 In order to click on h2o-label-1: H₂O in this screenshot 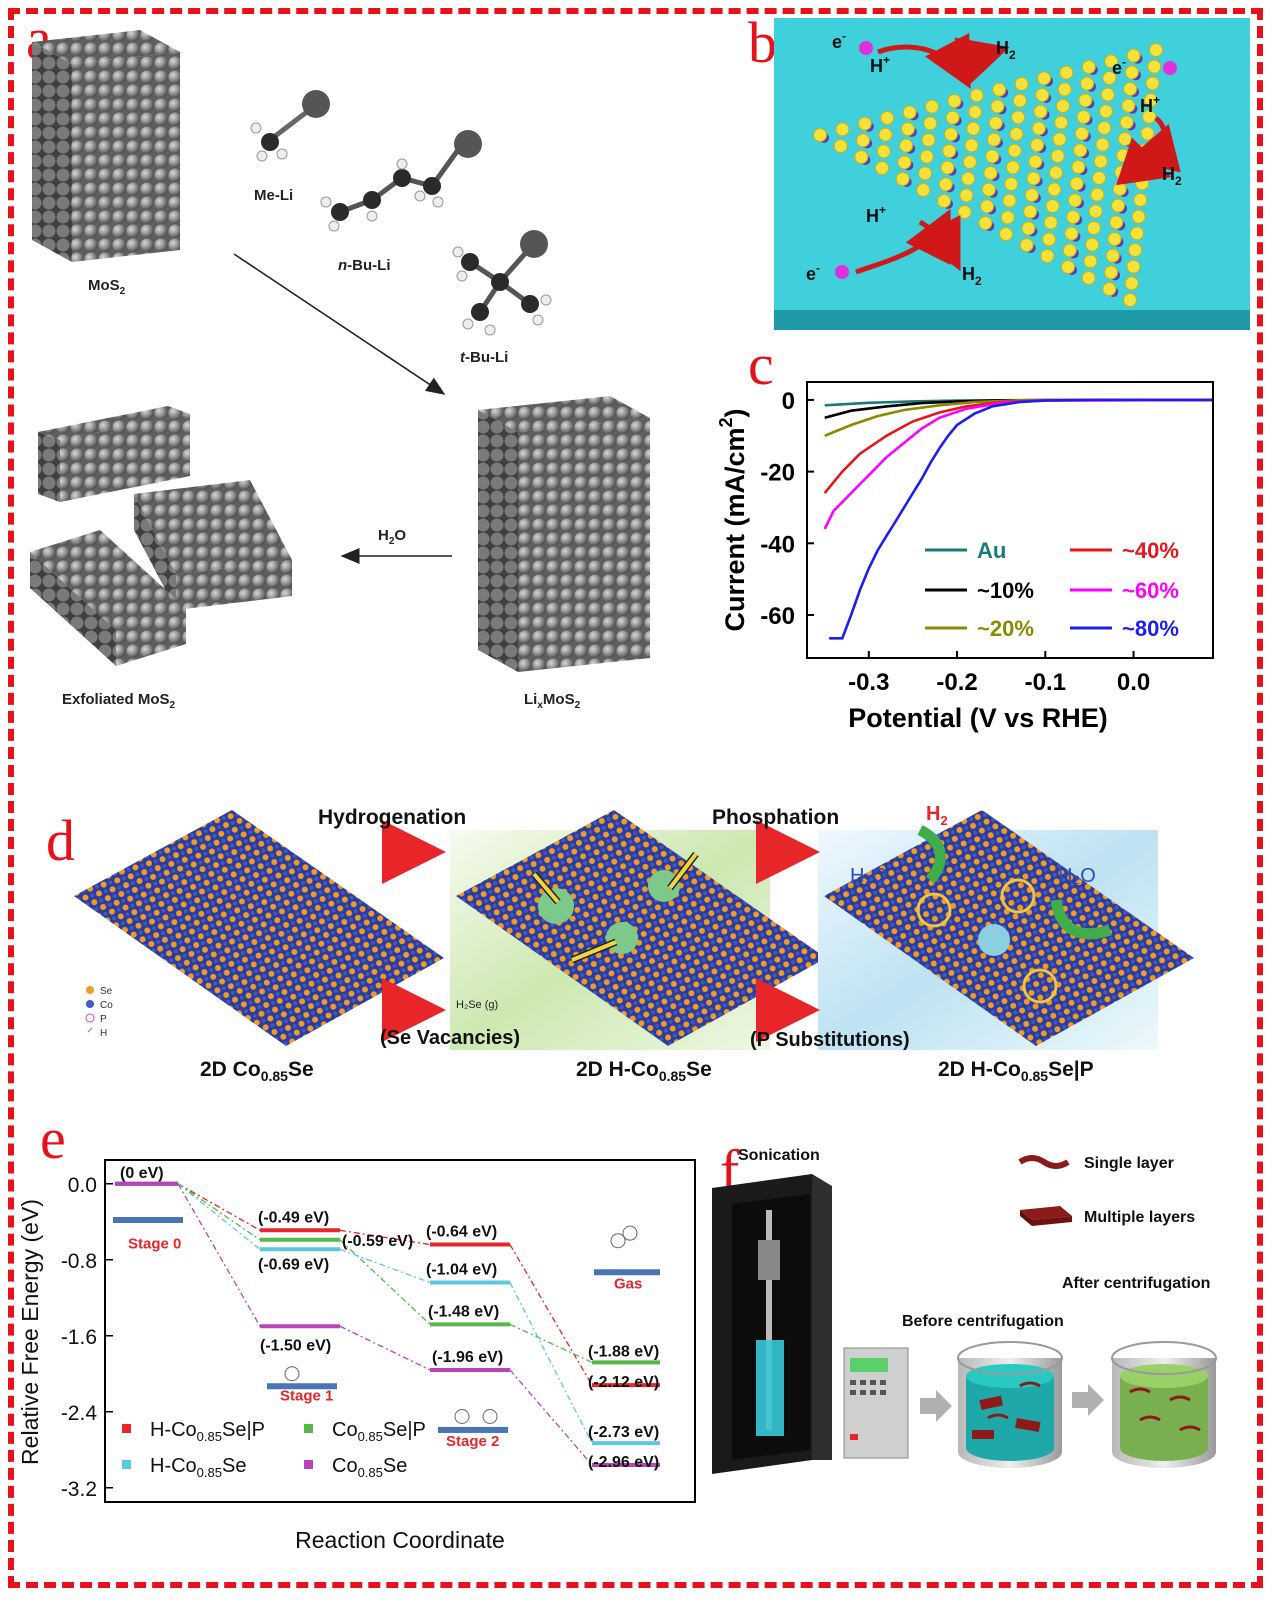, I will do `click(869, 876)`.